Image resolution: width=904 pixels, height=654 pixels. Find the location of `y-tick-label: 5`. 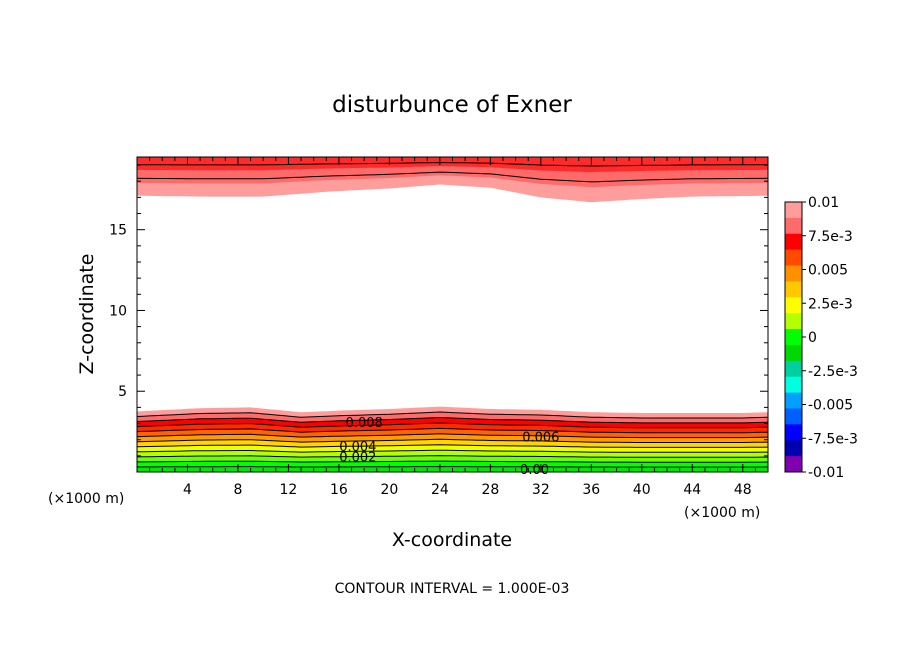

y-tick-label: 5 is located at coordinates (122, 392).